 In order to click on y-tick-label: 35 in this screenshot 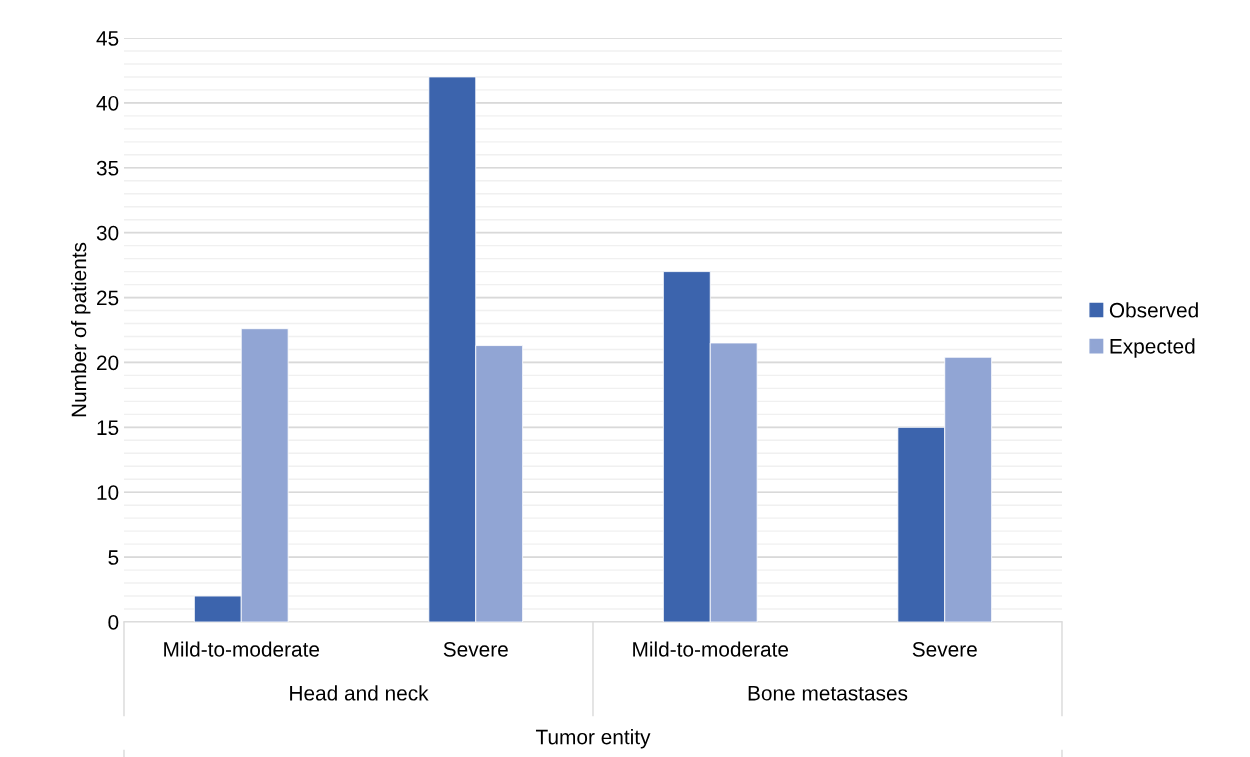, I will do `click(107, 168)`.